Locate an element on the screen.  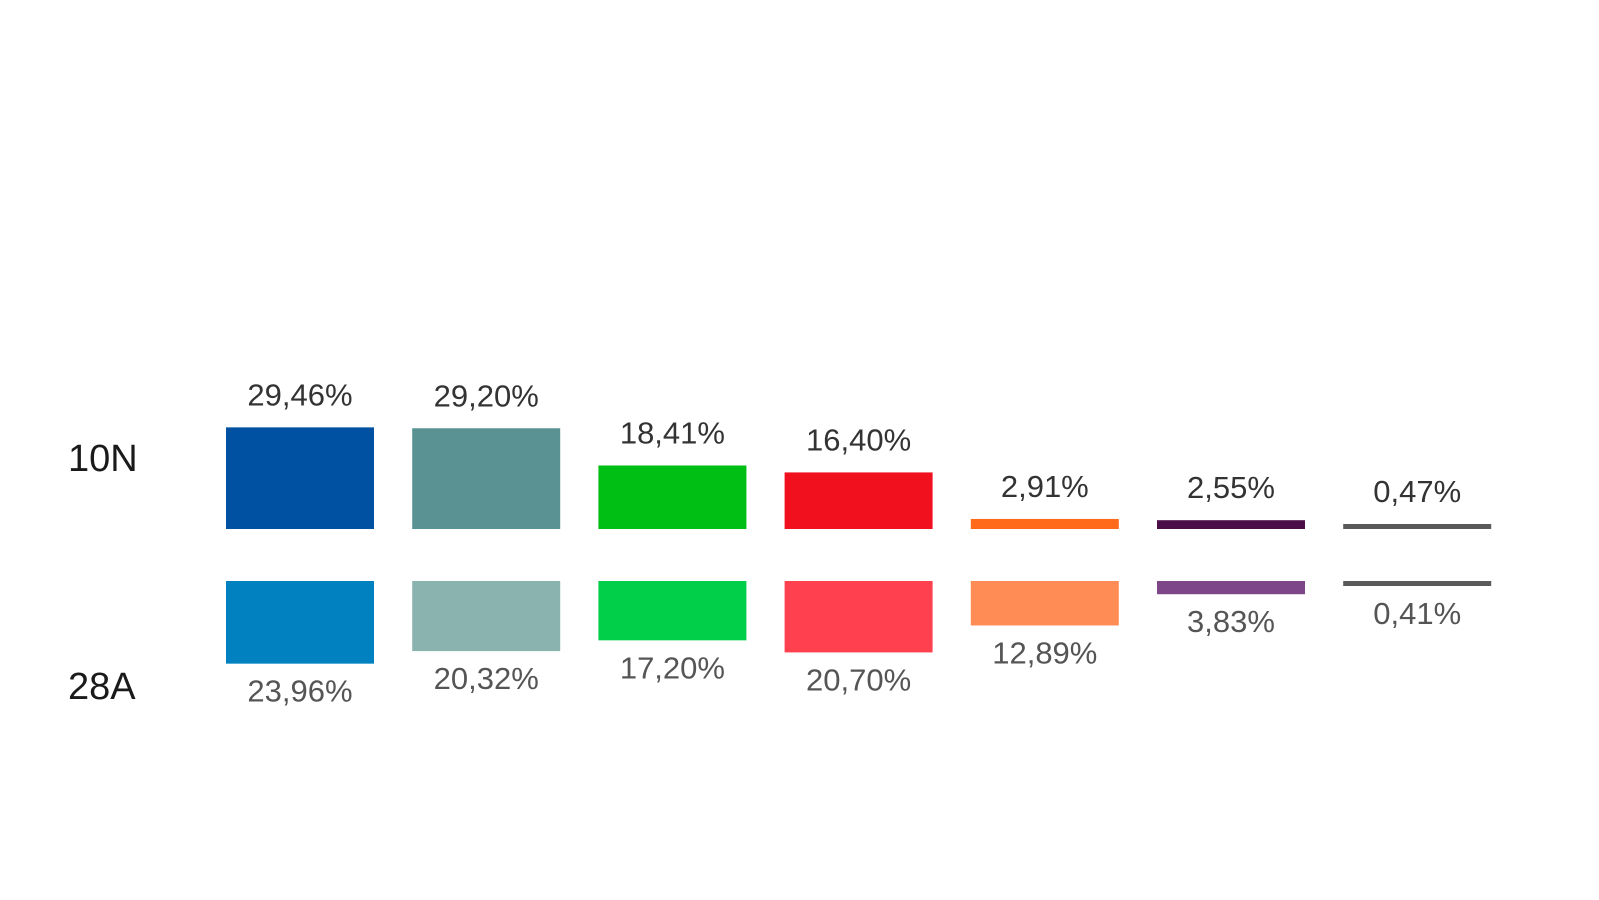
row-label-10n: 10N is located at coordinates (103, 459).